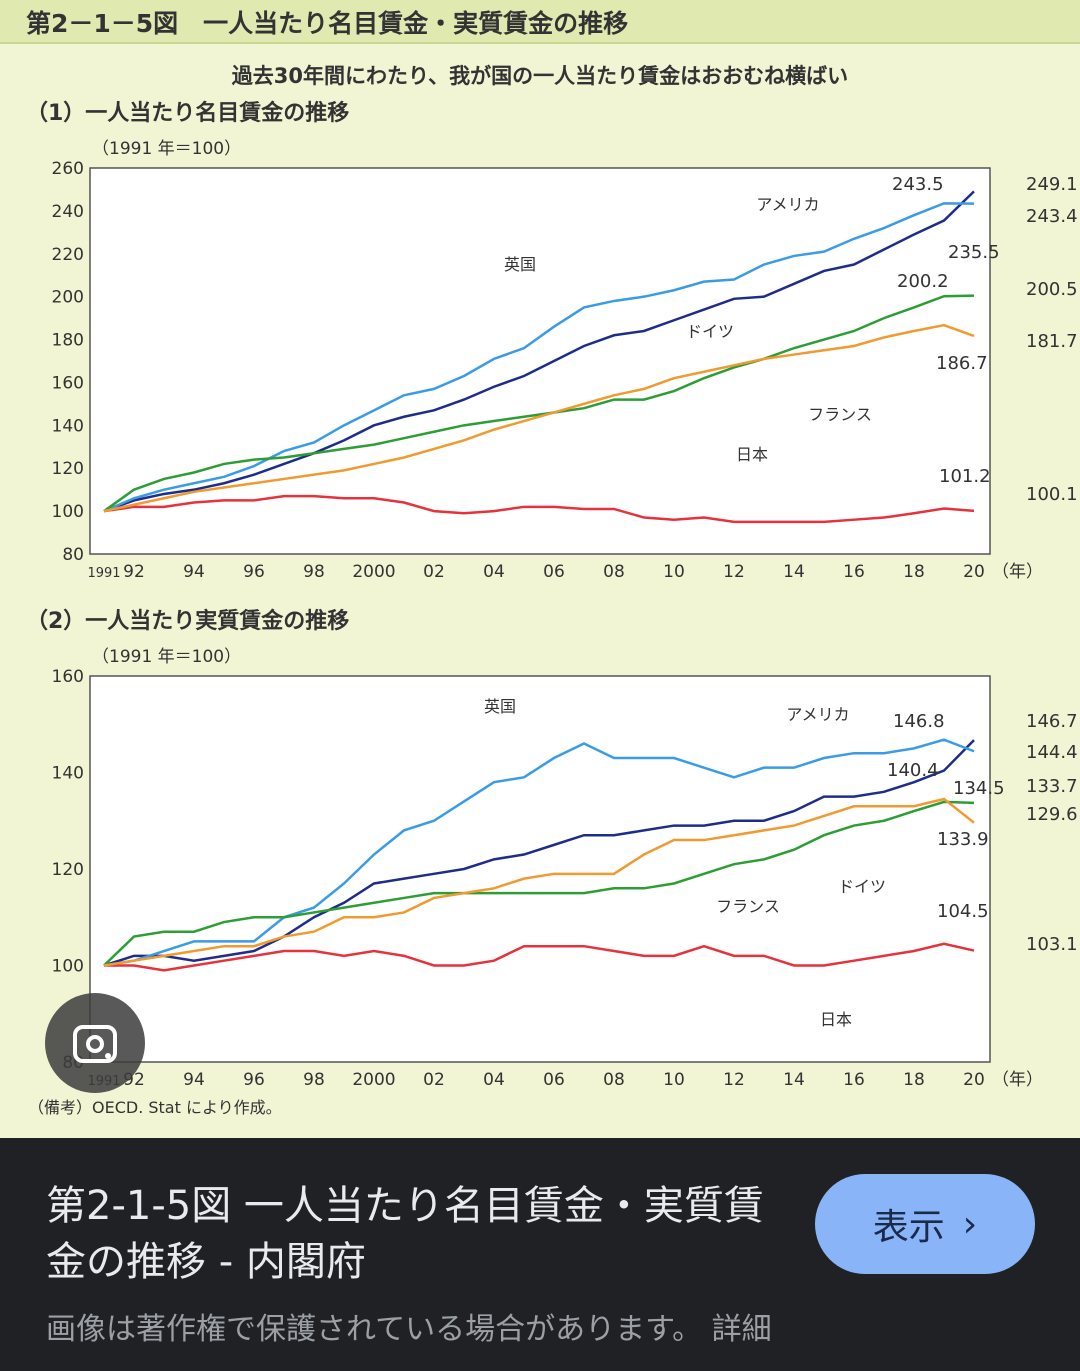 This screenshot has width=1080, height=1371. Describe the element at coordinates (409, 1329) in the screenshot. I see `copyright-note: 画像は著作権で保護されている場合があります。 詳細` at that location.